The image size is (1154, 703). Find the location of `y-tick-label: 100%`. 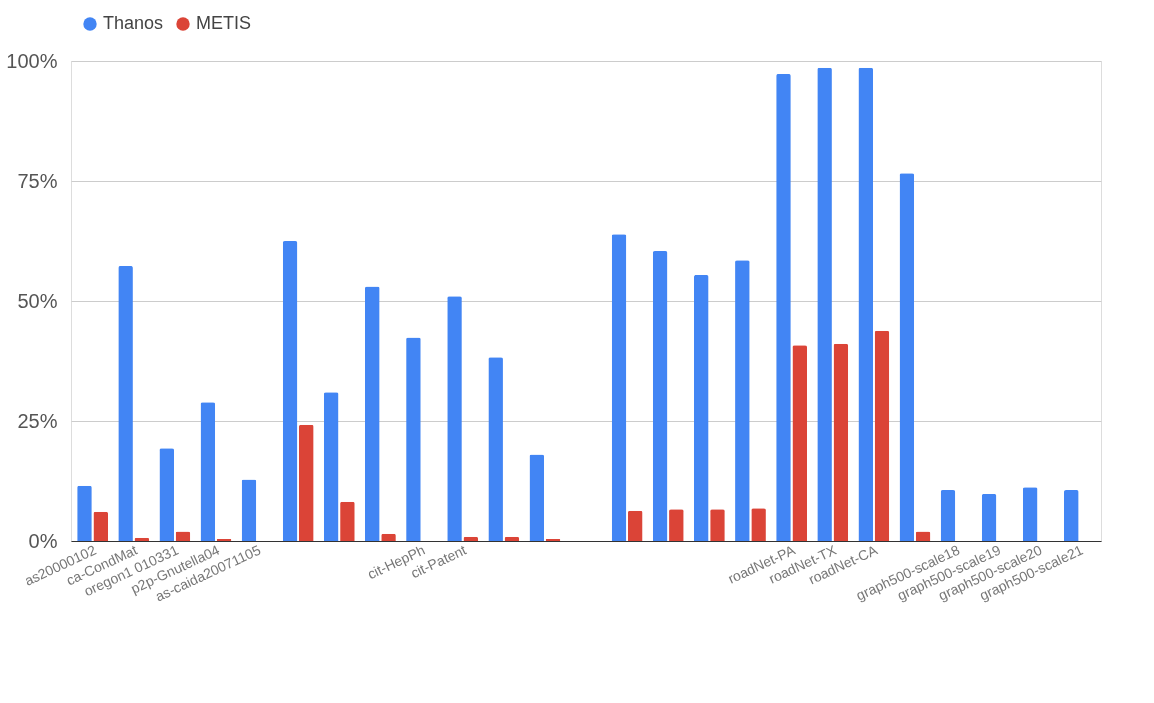

y-tick-label: 100% is located at coordinates (32, 60).